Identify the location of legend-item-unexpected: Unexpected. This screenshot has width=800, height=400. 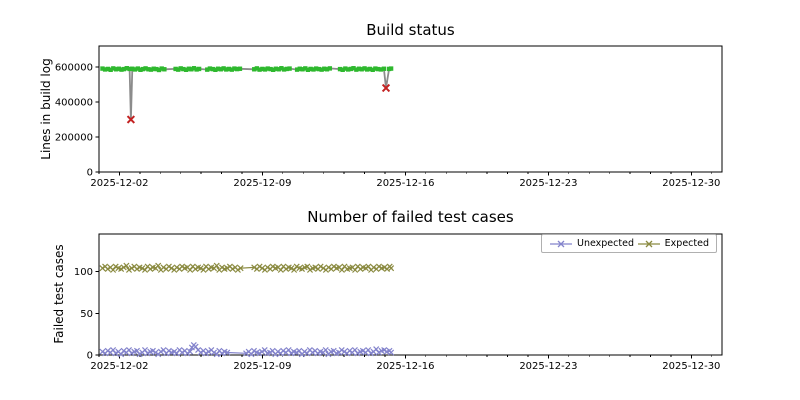
(591, 243).